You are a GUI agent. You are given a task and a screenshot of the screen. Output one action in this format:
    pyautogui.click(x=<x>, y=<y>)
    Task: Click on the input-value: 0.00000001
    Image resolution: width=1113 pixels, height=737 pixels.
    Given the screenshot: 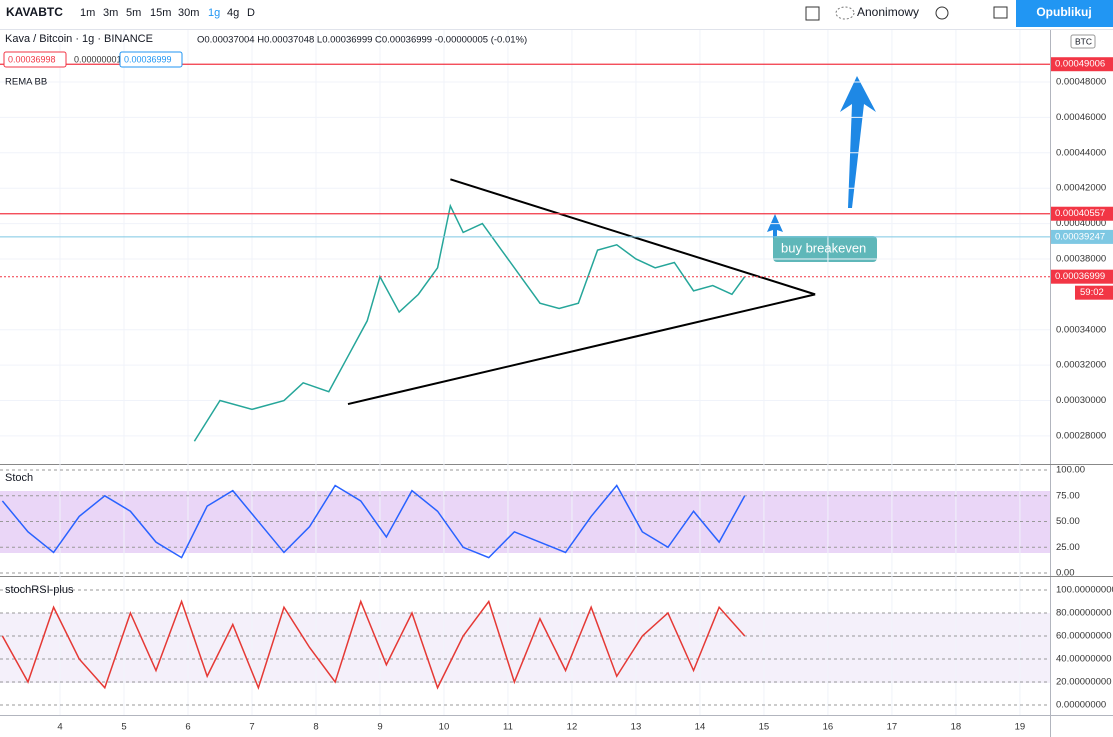 What is the action you would take?
    pyautogui.click(x=98, y=59)
    